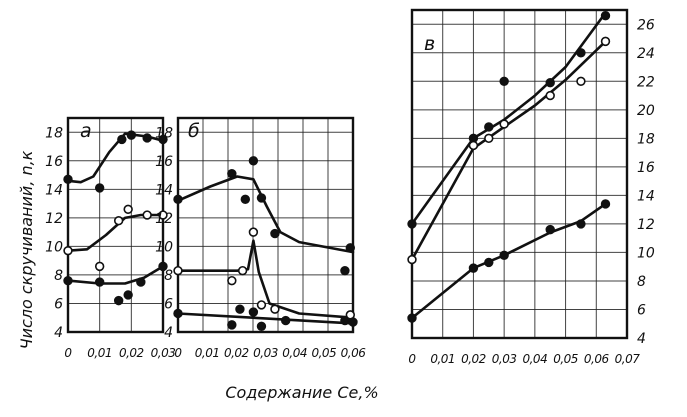  Describe the element at coordinates (641, 310) in the screenshot. I see `panel-v-y-tick-label: 6` at that location.